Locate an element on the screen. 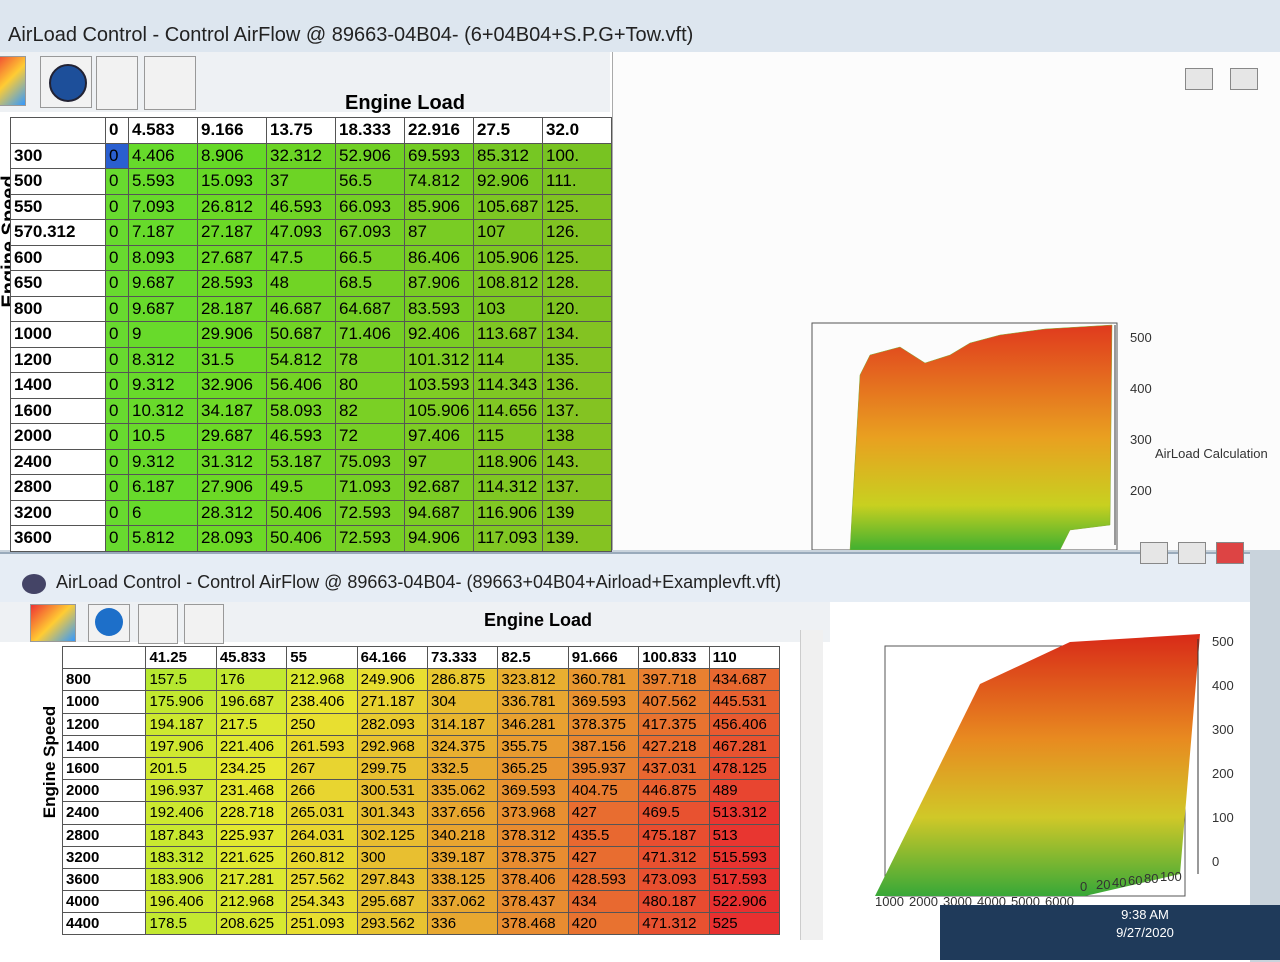 The image size is (1280, 962). data-cell: 32.312 is located at coordinates (301, 155).